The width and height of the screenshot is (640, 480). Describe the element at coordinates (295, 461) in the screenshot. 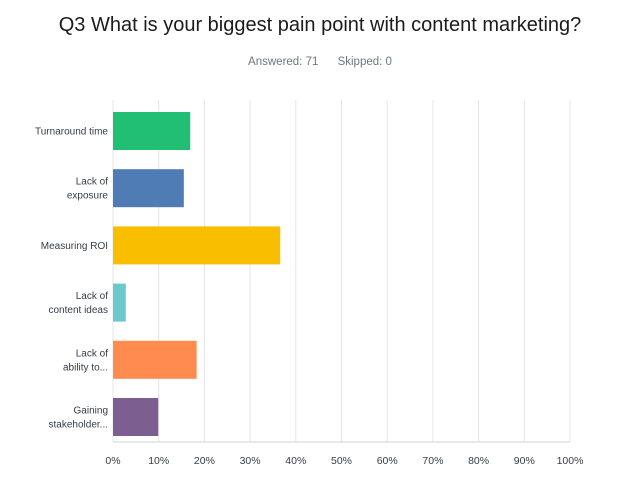

I see `x-tick-label-40: 40%` at that location.